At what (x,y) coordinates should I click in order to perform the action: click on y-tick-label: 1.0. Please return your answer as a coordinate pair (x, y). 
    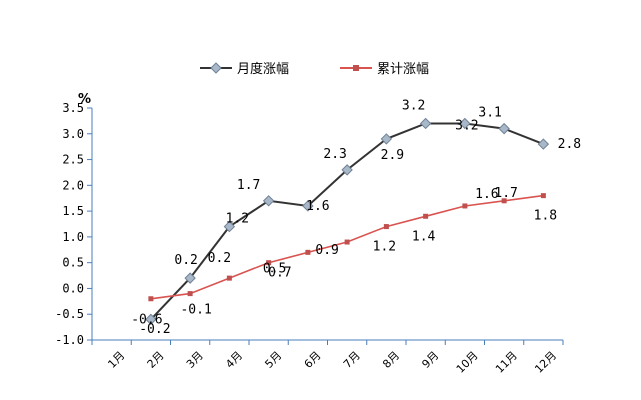
    Looking at the image, I should click on (73, 237).